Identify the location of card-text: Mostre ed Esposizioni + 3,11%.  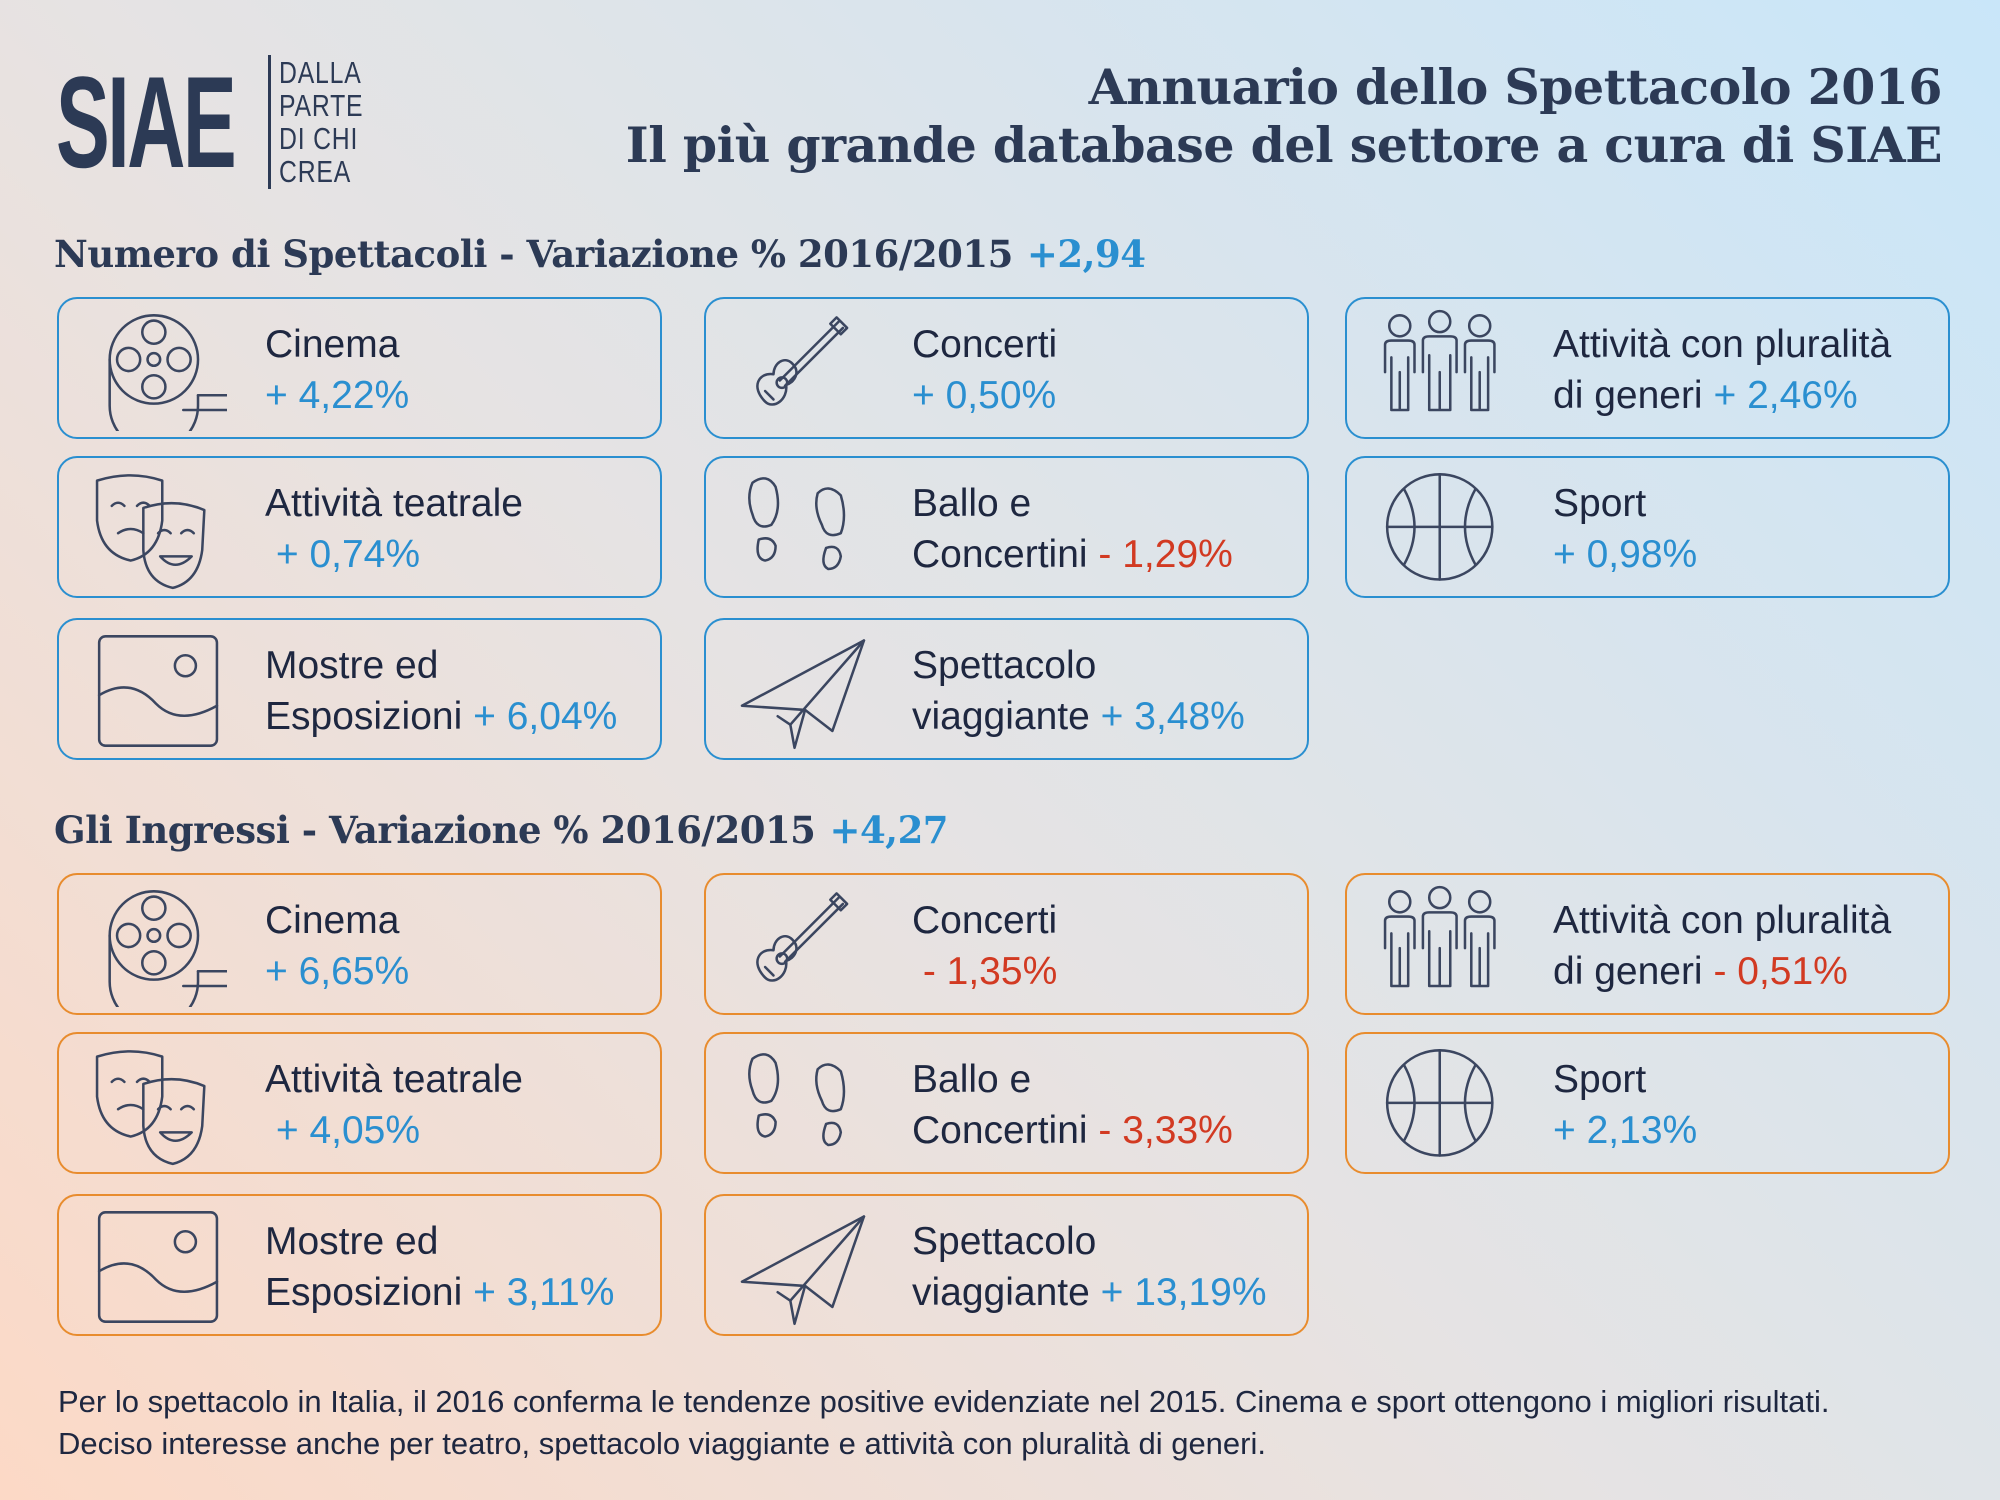
(439, 1267).